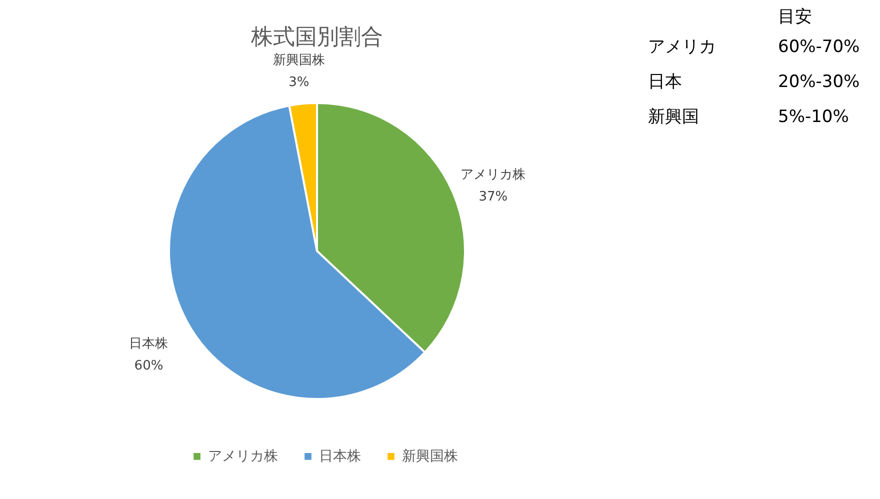  Describe the element at coordinates (665, 82) in the screenshot. I see `text: 日本` at that location.